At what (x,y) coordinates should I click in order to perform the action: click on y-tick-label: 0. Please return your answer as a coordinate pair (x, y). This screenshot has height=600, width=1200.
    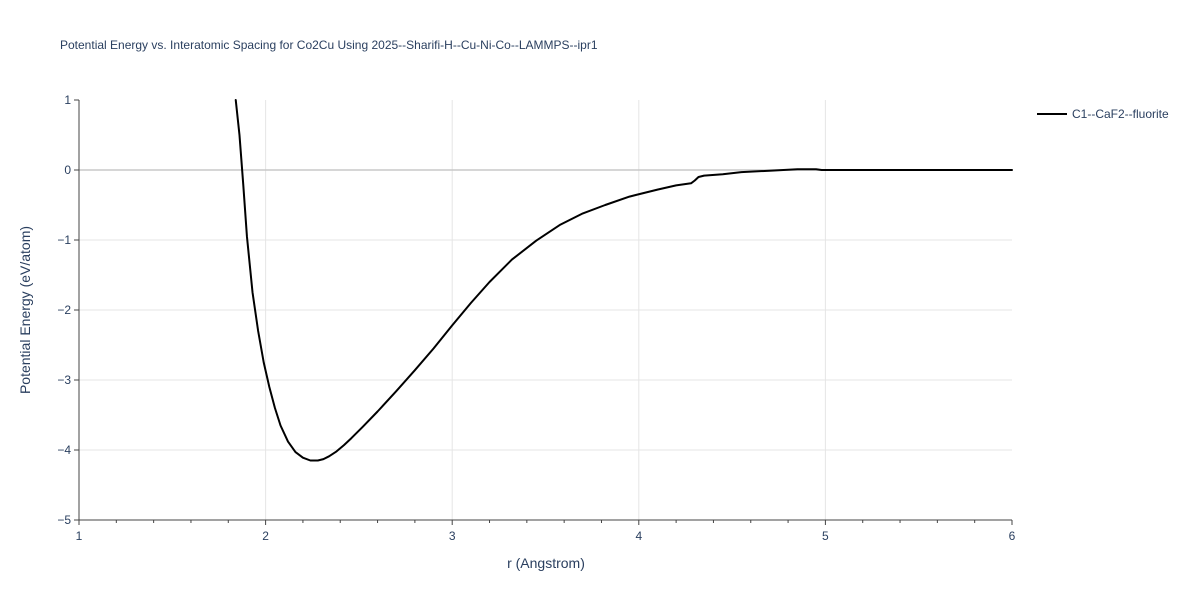
    Looking at the image, I should click on (67, 170).